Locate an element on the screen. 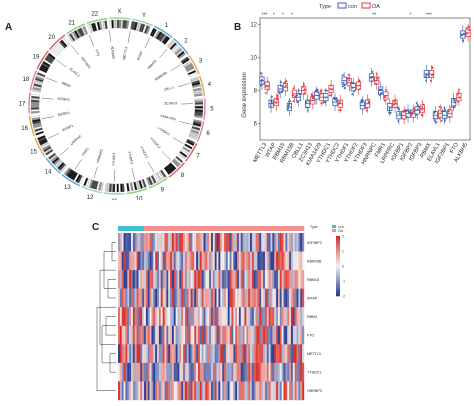 This screenshot has height=406, width=474. chromosome-label: 21 is located at coordinates (71, 24).